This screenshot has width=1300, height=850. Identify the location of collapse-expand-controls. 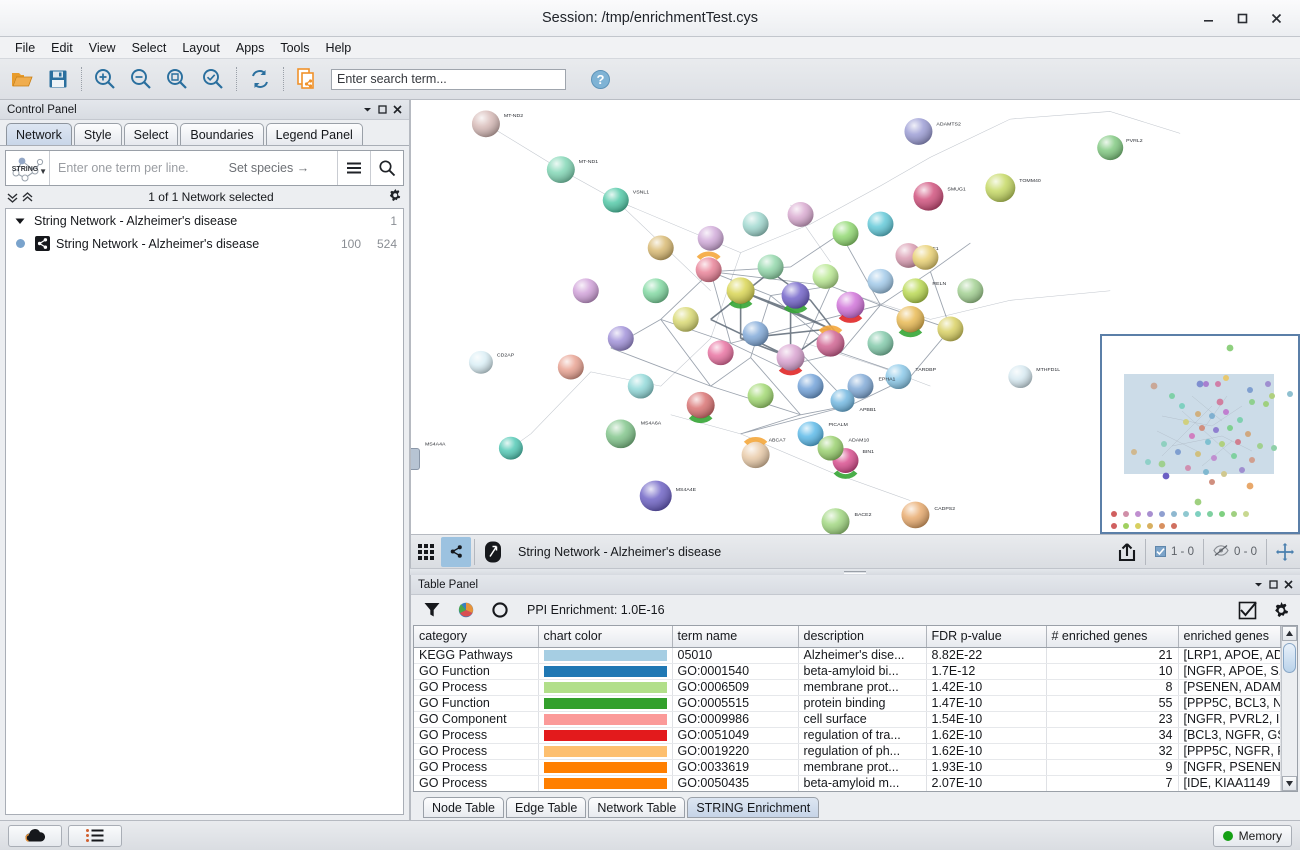
(20, 197).